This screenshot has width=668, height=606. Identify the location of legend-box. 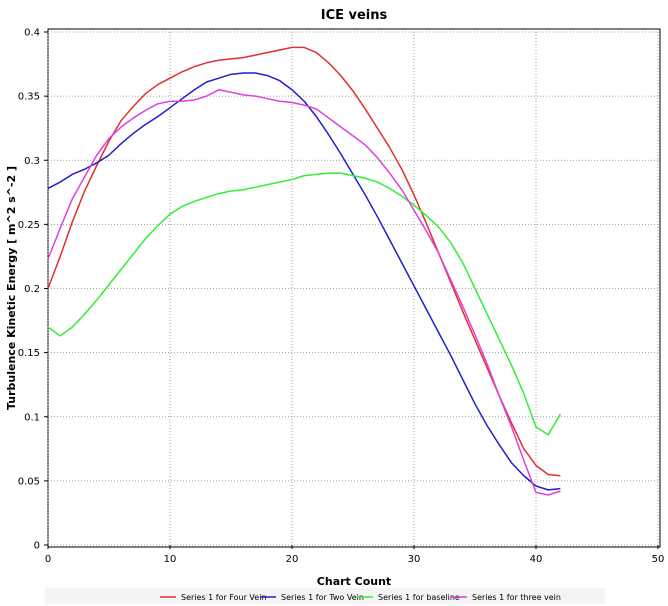
(325, 596).